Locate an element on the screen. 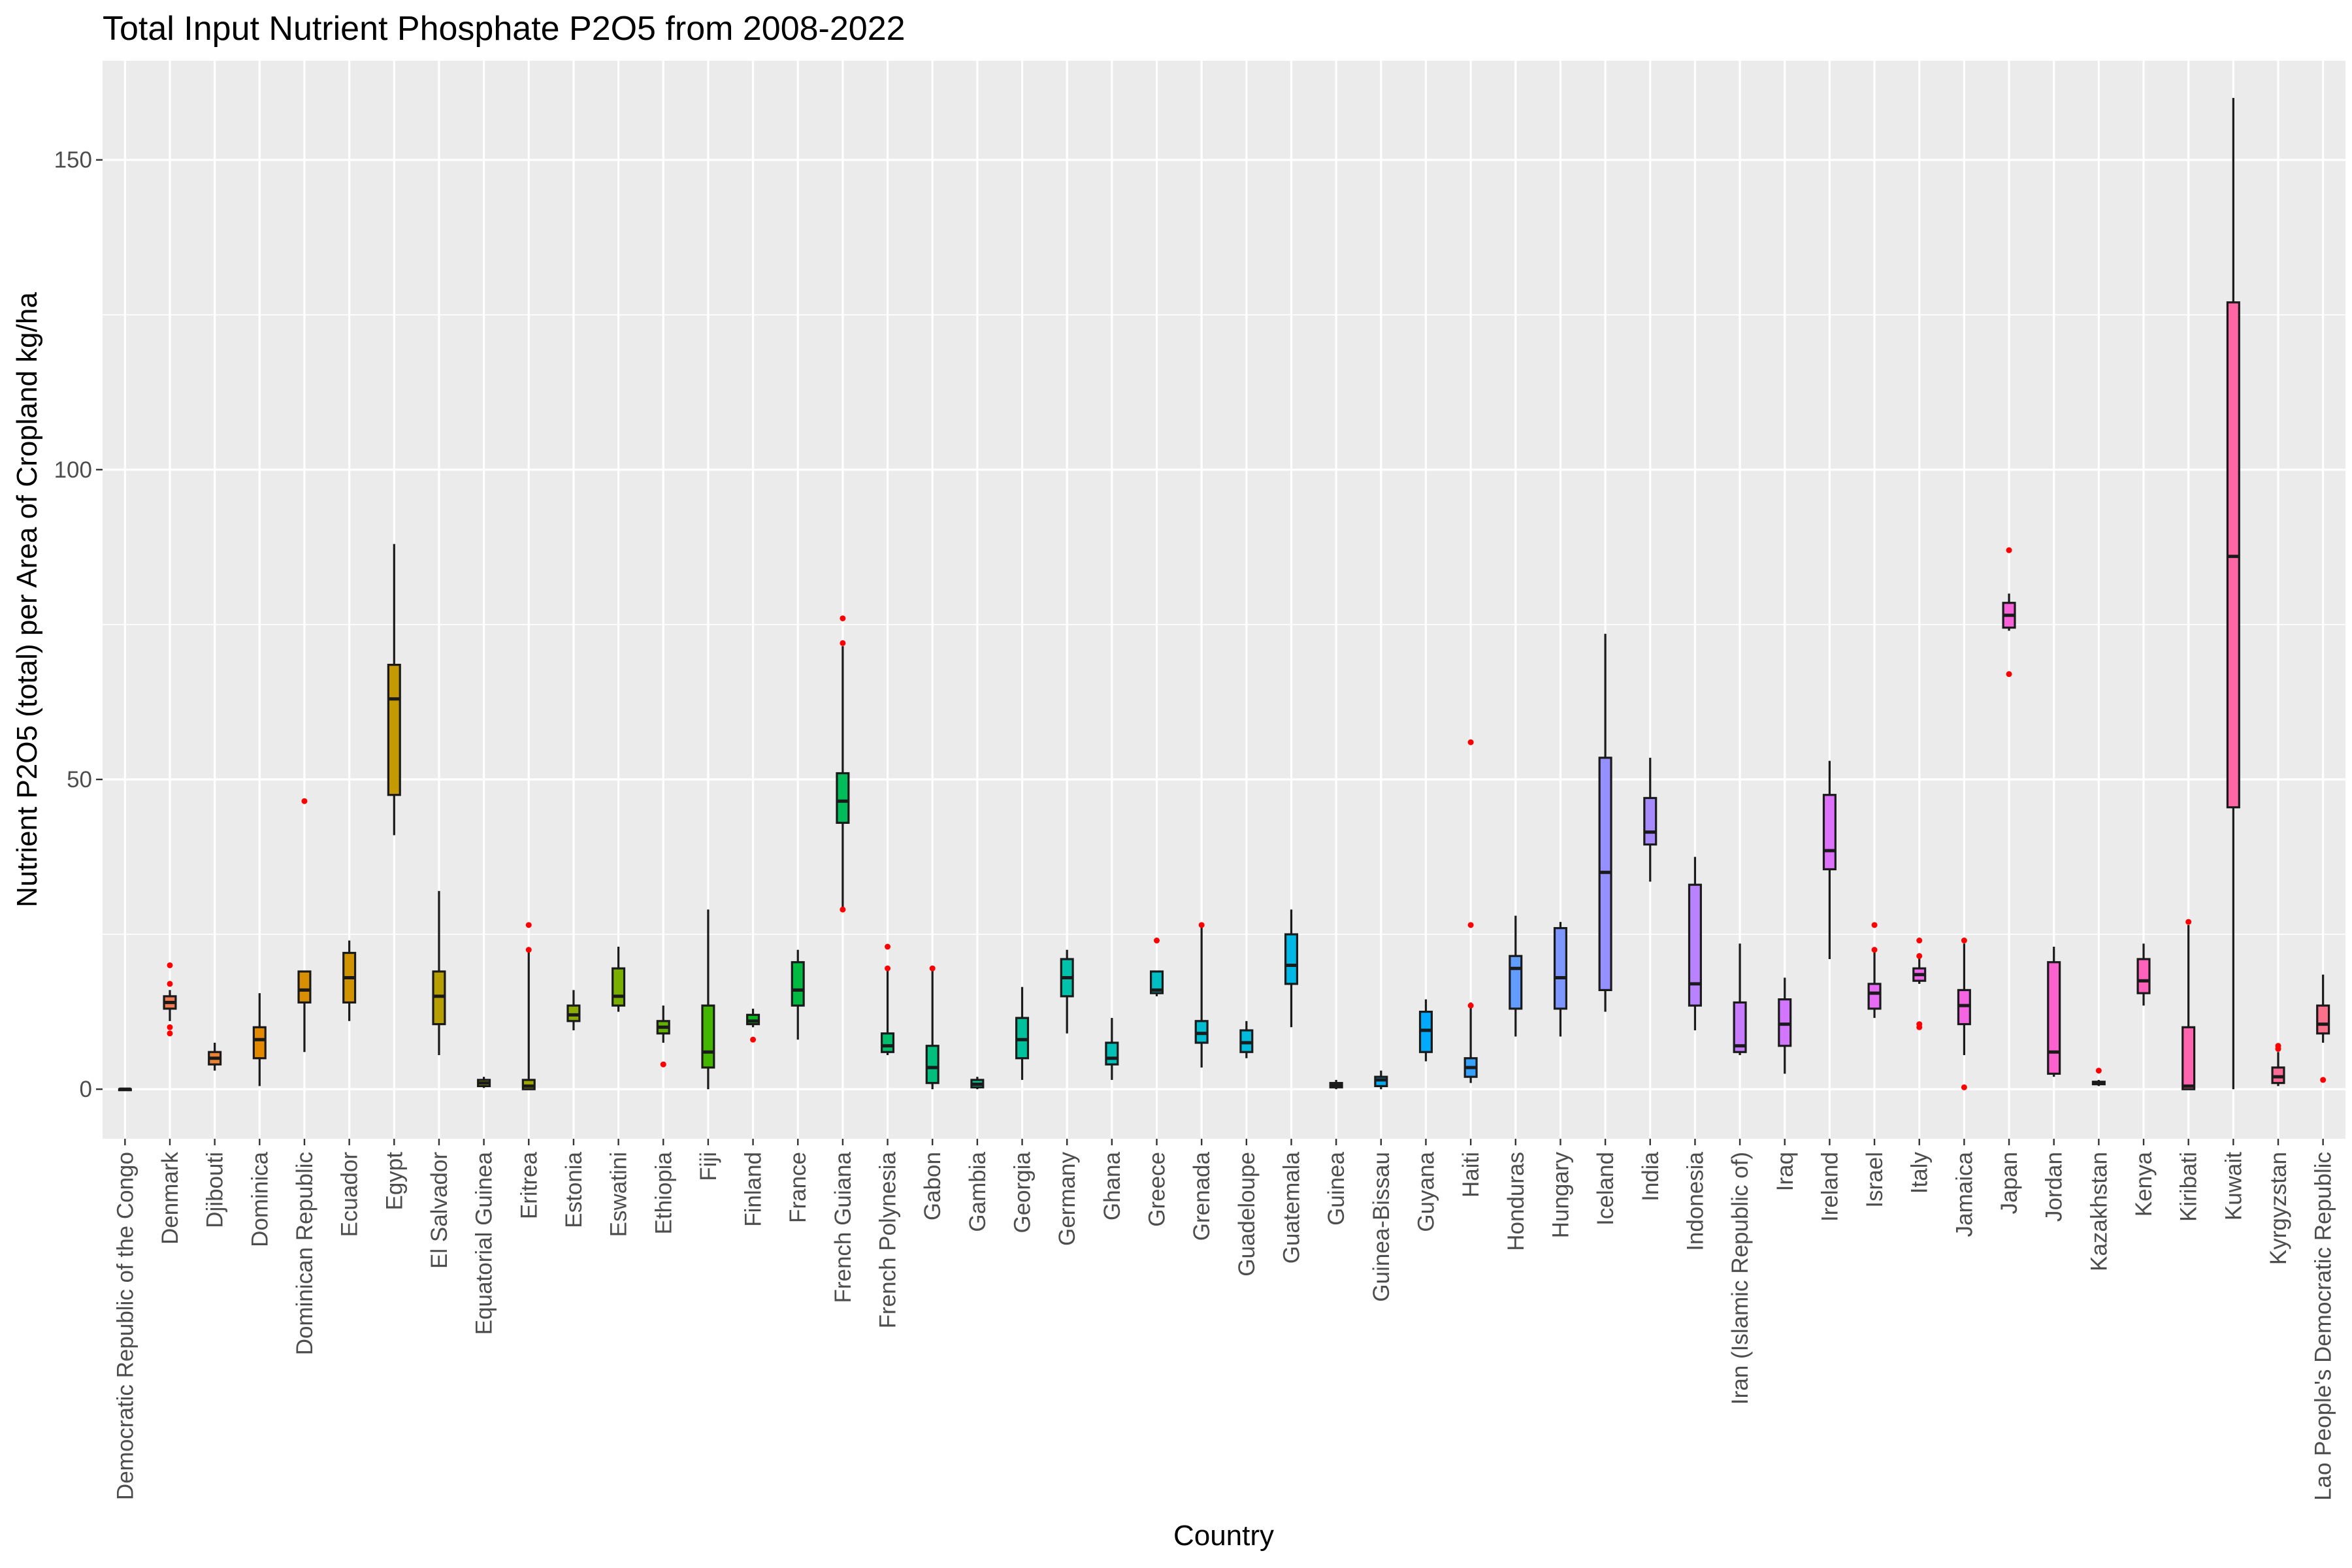  y-tick-label: 150 is located at coordinates (73, 160).